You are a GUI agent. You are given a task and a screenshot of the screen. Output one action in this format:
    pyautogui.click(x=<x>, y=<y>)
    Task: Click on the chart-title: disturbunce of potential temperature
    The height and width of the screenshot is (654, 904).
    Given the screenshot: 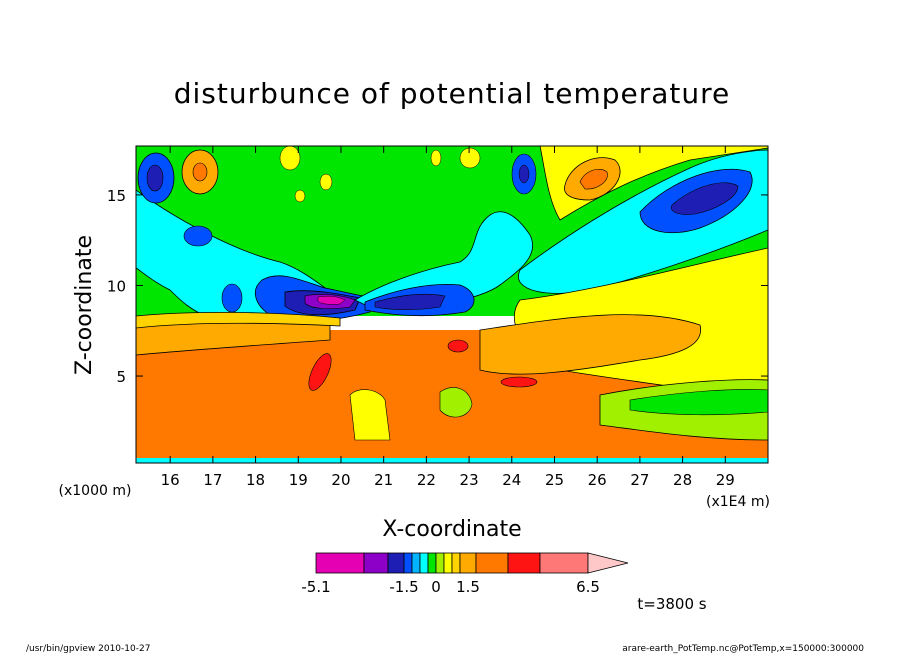 What is the action you would take?
    pyautogui.click(x=452, y=93)
    